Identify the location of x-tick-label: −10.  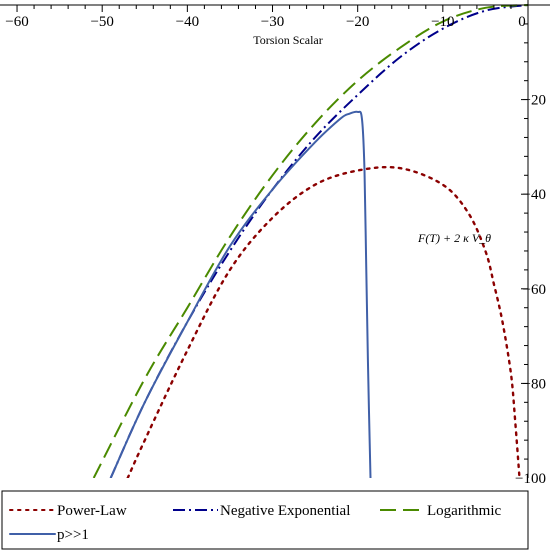
(442, 22).